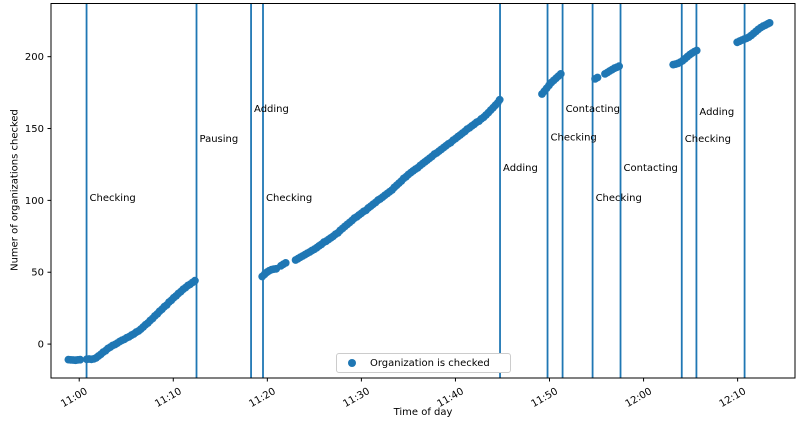 This screenshot has height=430, width=803. What do you see at coordinates (34, 129) in the screenshot?
I see `y-tick-label: 150` at bounding box center [34, 129].